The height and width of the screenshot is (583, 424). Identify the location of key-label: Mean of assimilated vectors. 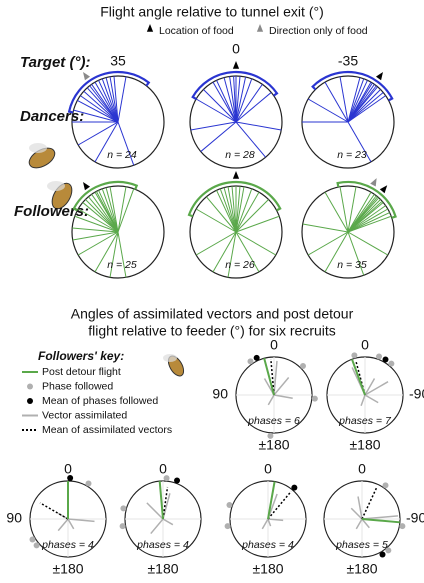
(107, 430).